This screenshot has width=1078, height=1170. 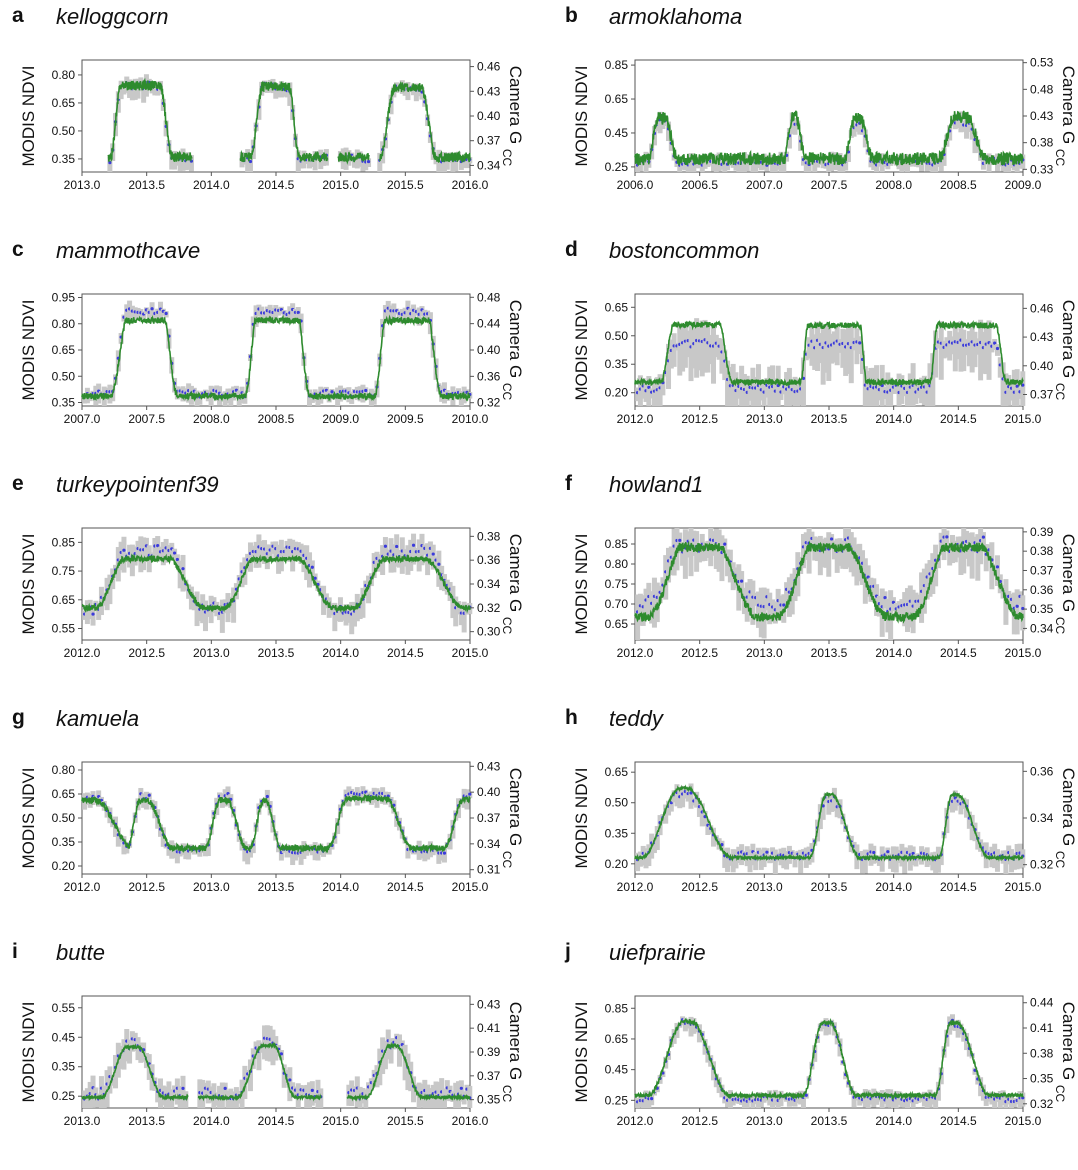 I want to click on y-axis-label-right-sub: CC, so click(x=507, y=1094).